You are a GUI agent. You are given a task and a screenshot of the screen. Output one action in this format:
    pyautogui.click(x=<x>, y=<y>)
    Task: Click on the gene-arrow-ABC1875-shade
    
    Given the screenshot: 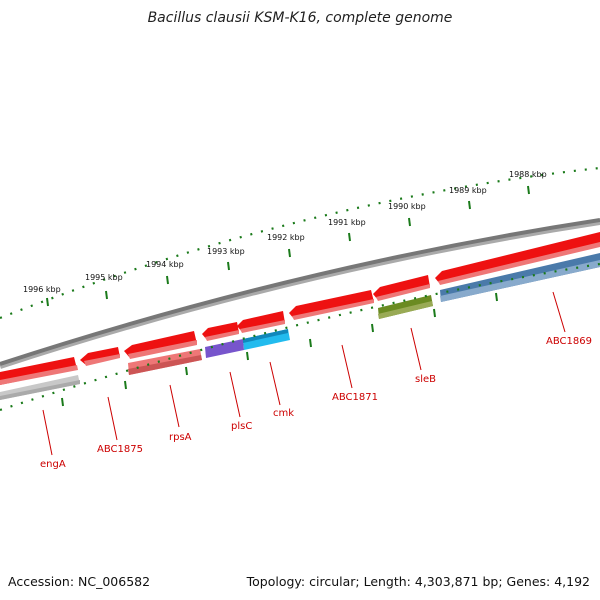 What is the action you would take?
    pyautogui.click(x=102, y=360)
    